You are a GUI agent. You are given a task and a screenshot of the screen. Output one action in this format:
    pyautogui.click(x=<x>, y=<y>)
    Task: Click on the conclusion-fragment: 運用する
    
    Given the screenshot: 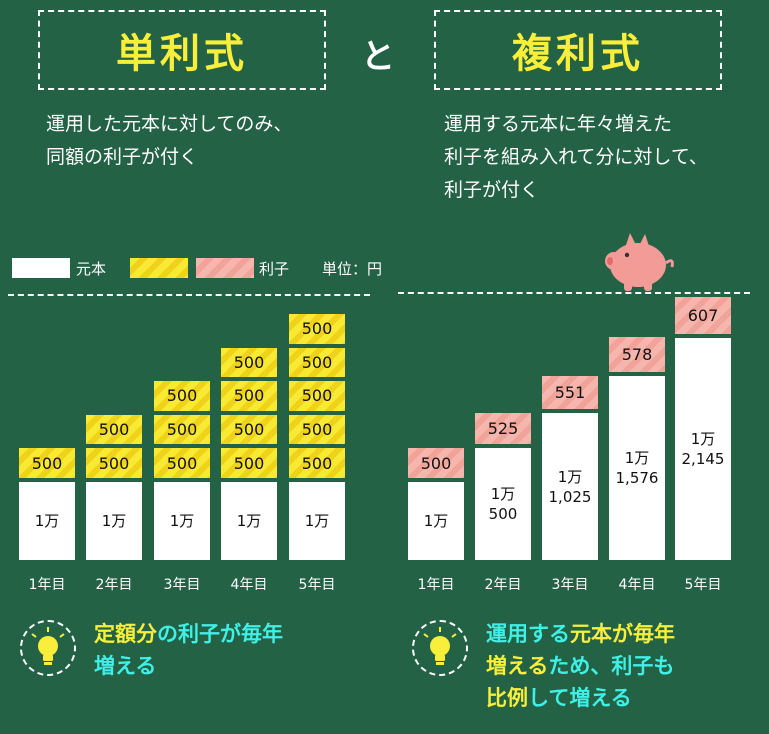 What is the action you would take?
    pyautogui.click(x=528, y=634)
    